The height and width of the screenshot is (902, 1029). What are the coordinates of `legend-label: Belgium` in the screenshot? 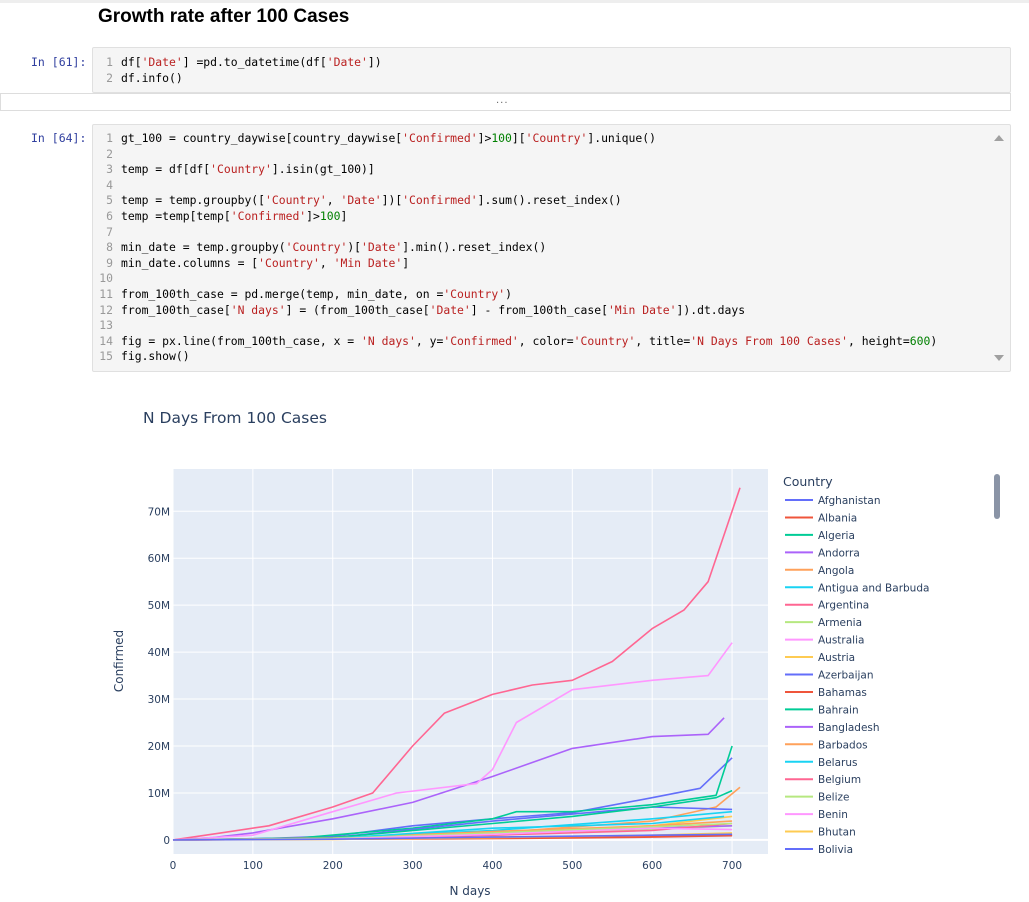 It's located at (839, 780).